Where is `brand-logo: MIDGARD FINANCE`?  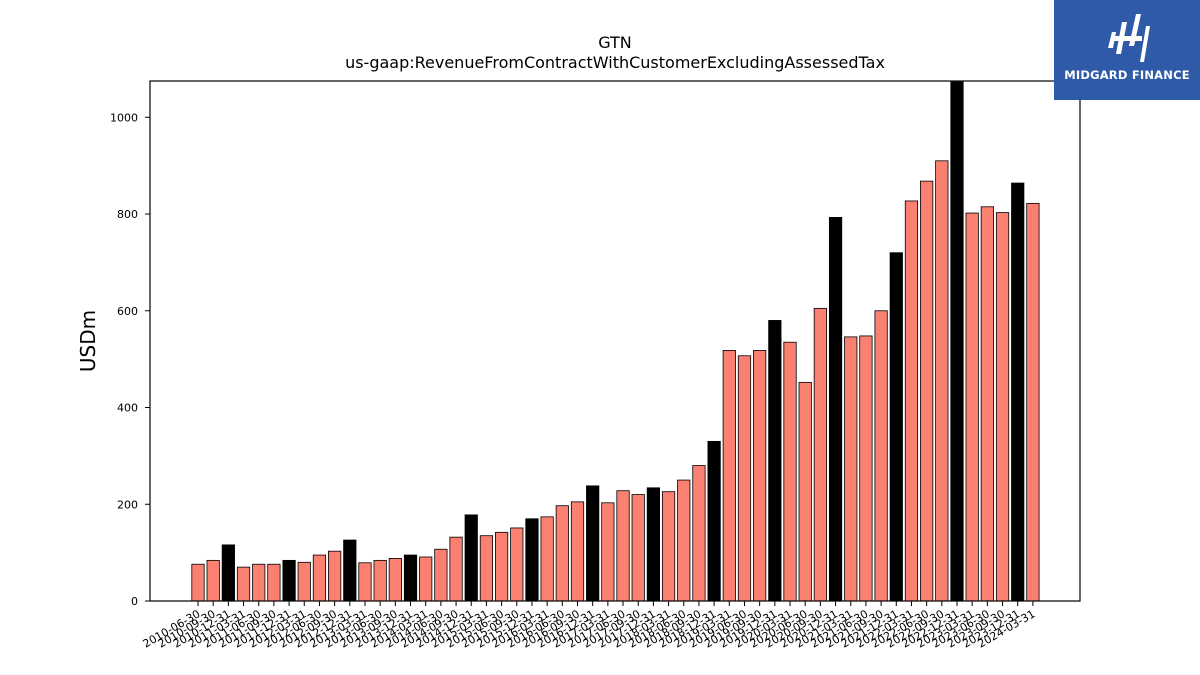
brand-logo: MIDGARD FINANCE is located at coordinates (1127, 50).